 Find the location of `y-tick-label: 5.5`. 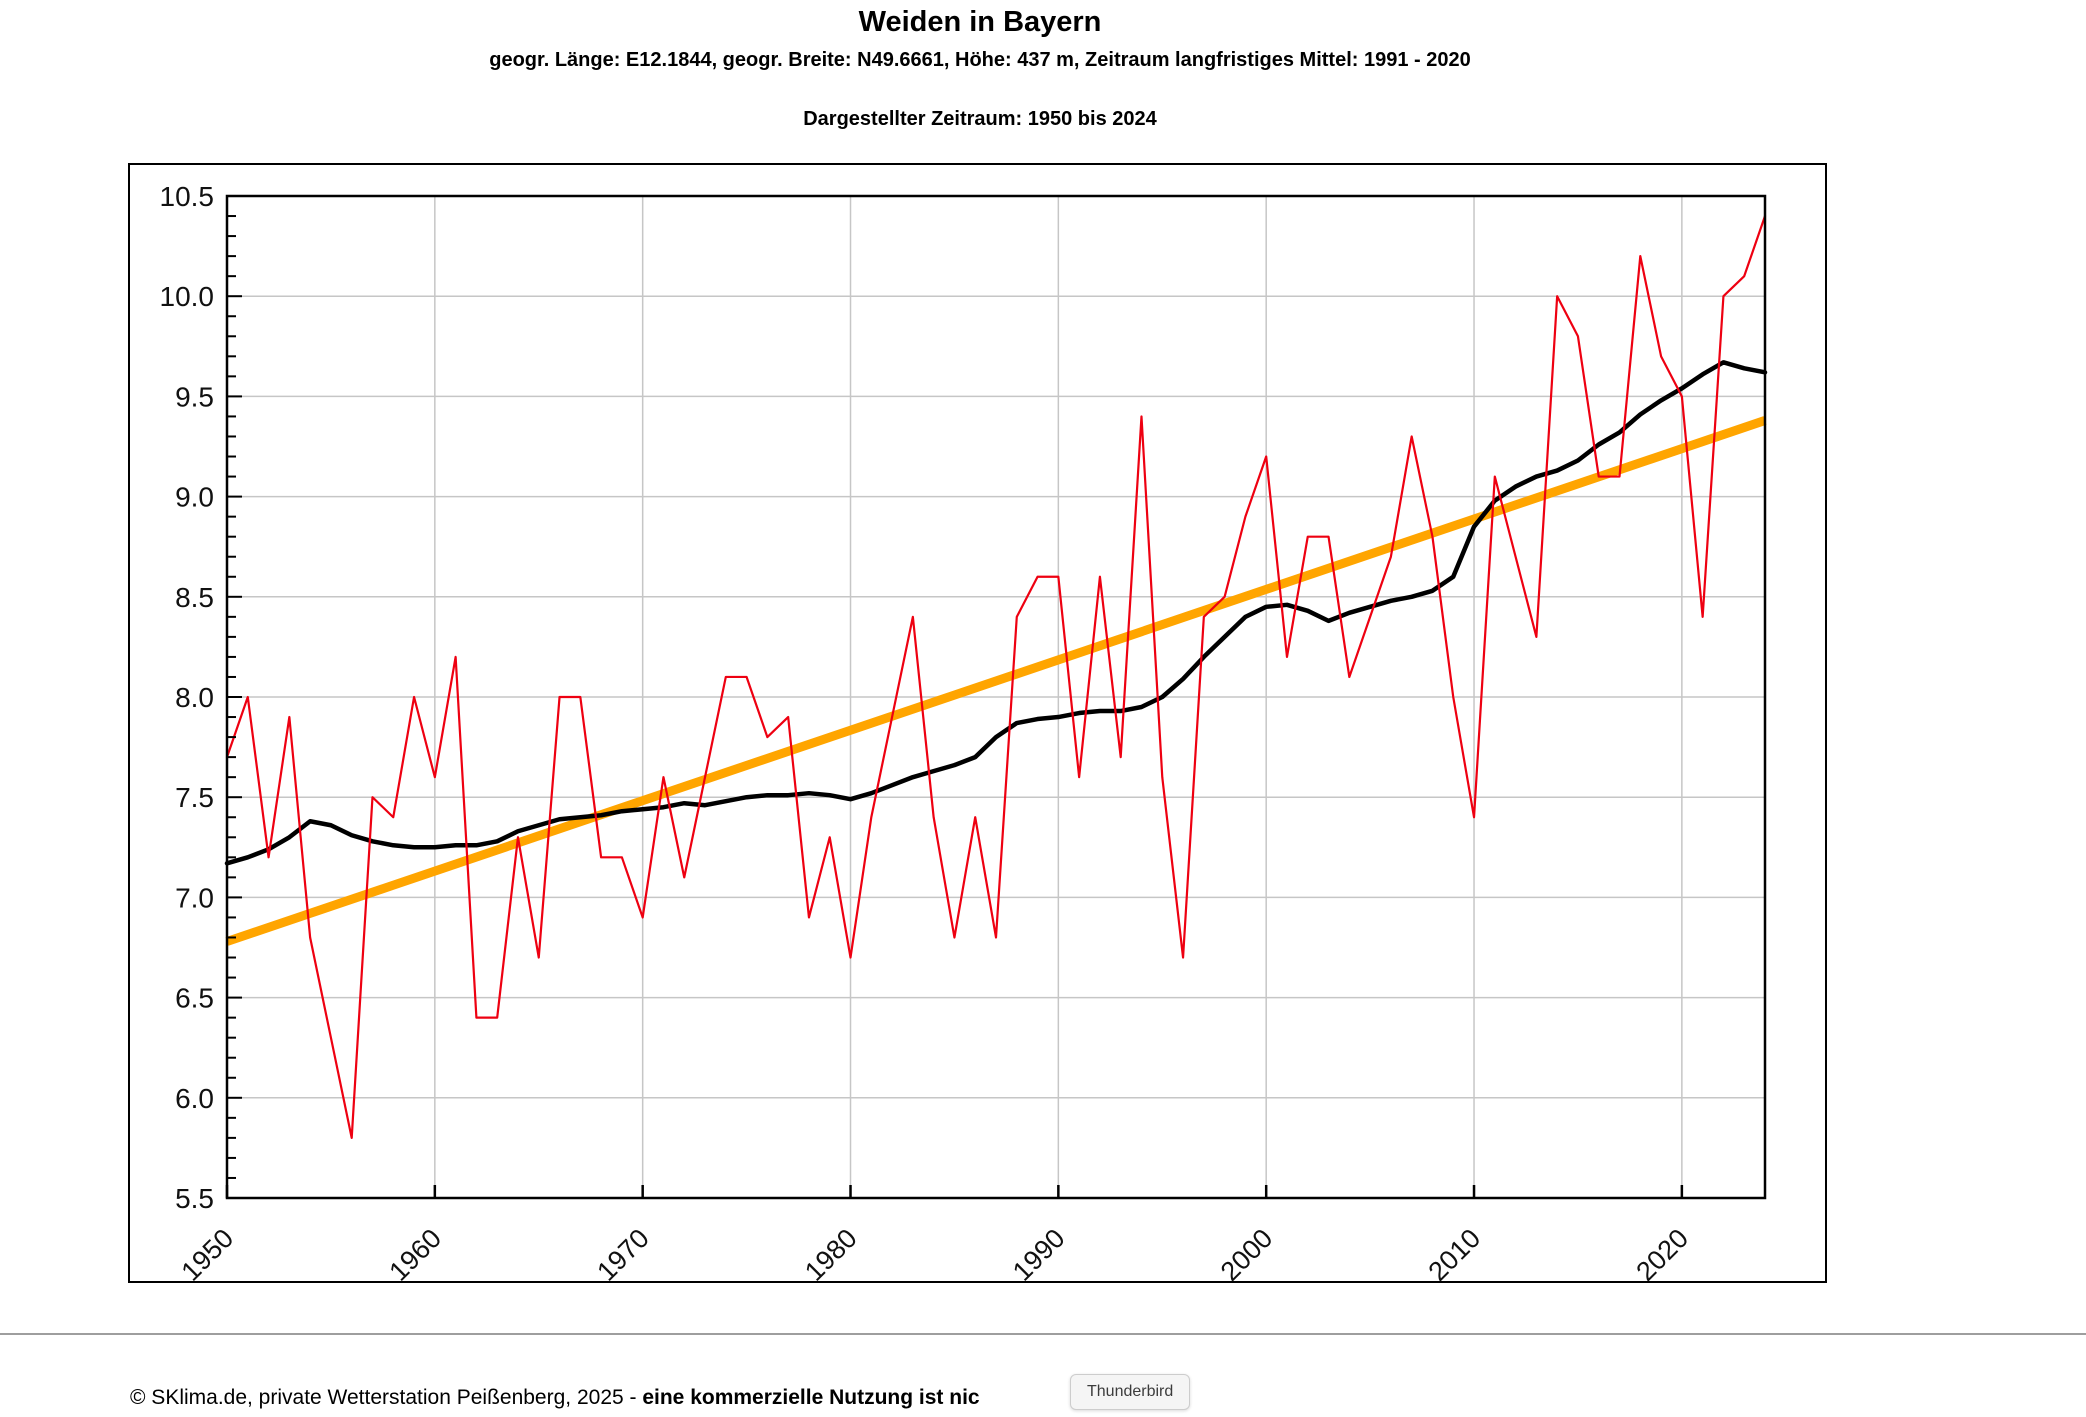

y-tick-label: 5.5 is located at coordinates (194, 1198).